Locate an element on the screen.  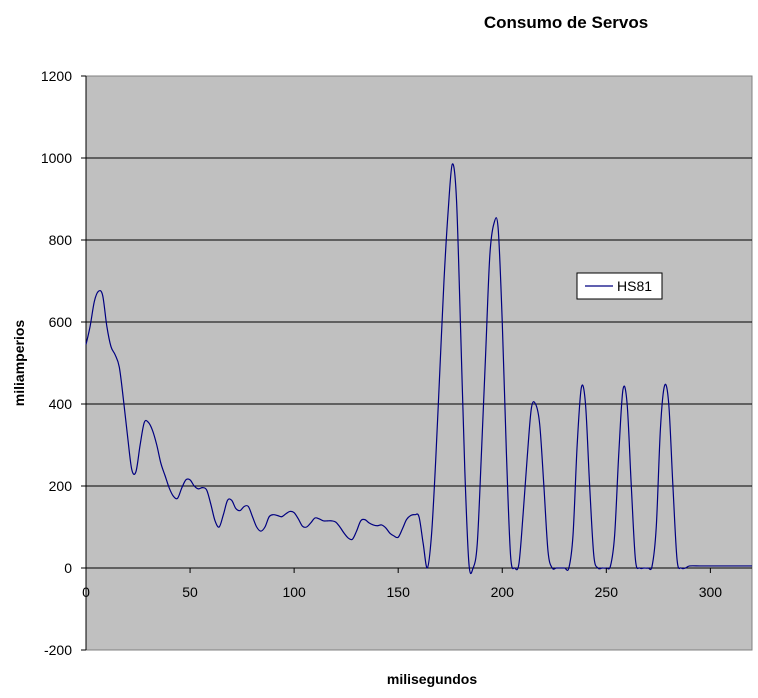
y-axis-label: miliamperios is located at coordinates (19, 363).